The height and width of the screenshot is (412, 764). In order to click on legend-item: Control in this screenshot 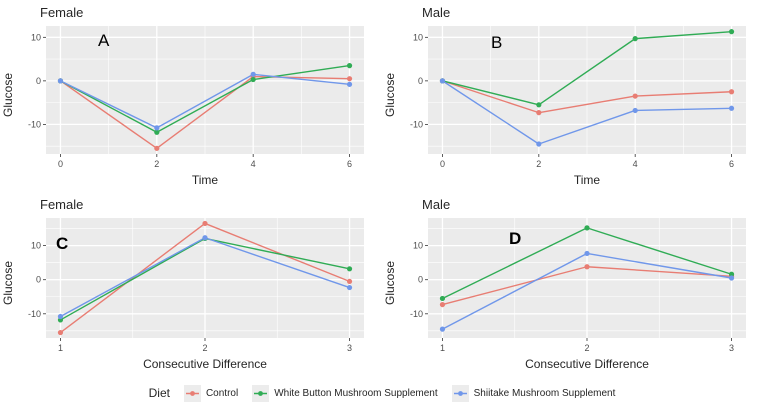, I will do `click(211, 393)`.